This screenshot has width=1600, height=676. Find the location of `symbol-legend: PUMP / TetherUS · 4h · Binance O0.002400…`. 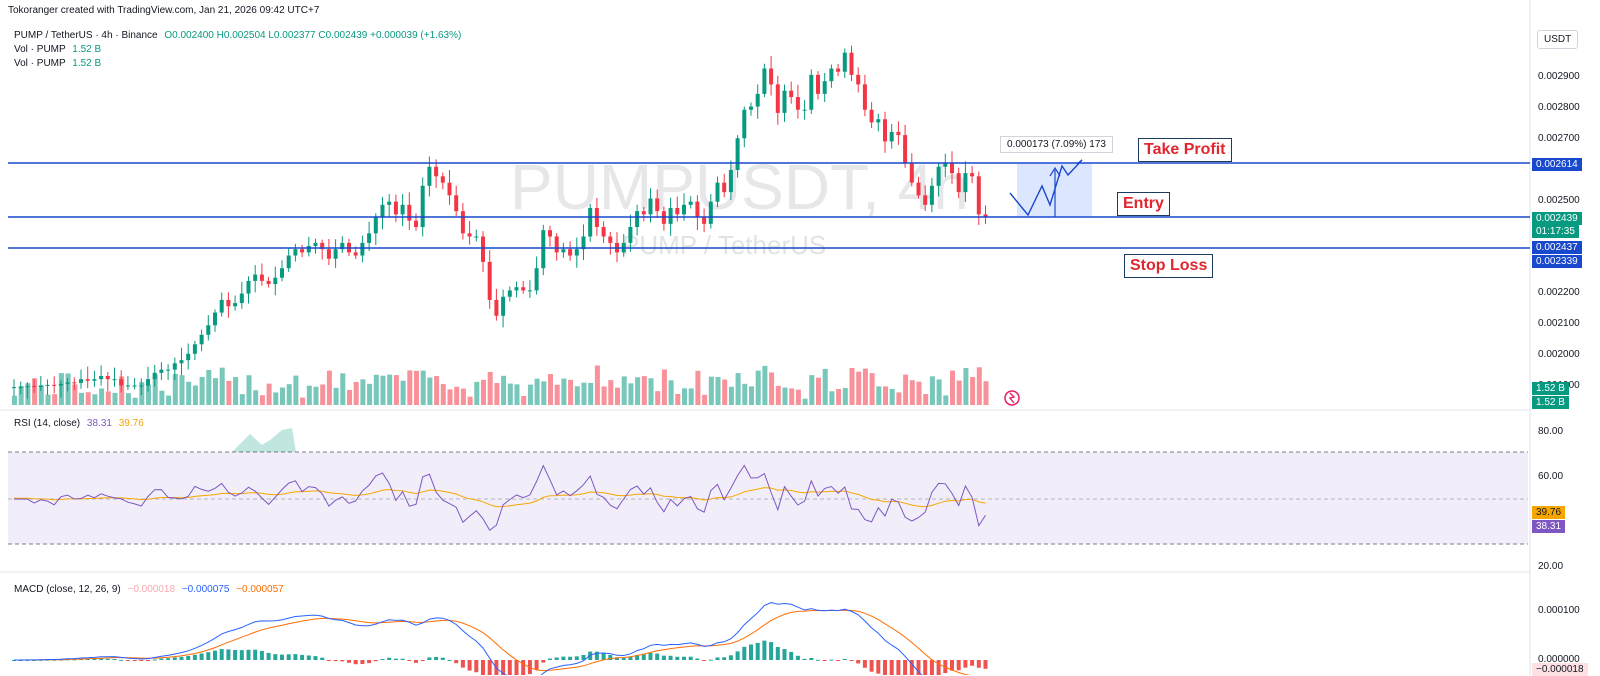

symbol-legend: PUMP / TetherUS · 4h · Binance O0.002400… is located at coordinates (237, 35).